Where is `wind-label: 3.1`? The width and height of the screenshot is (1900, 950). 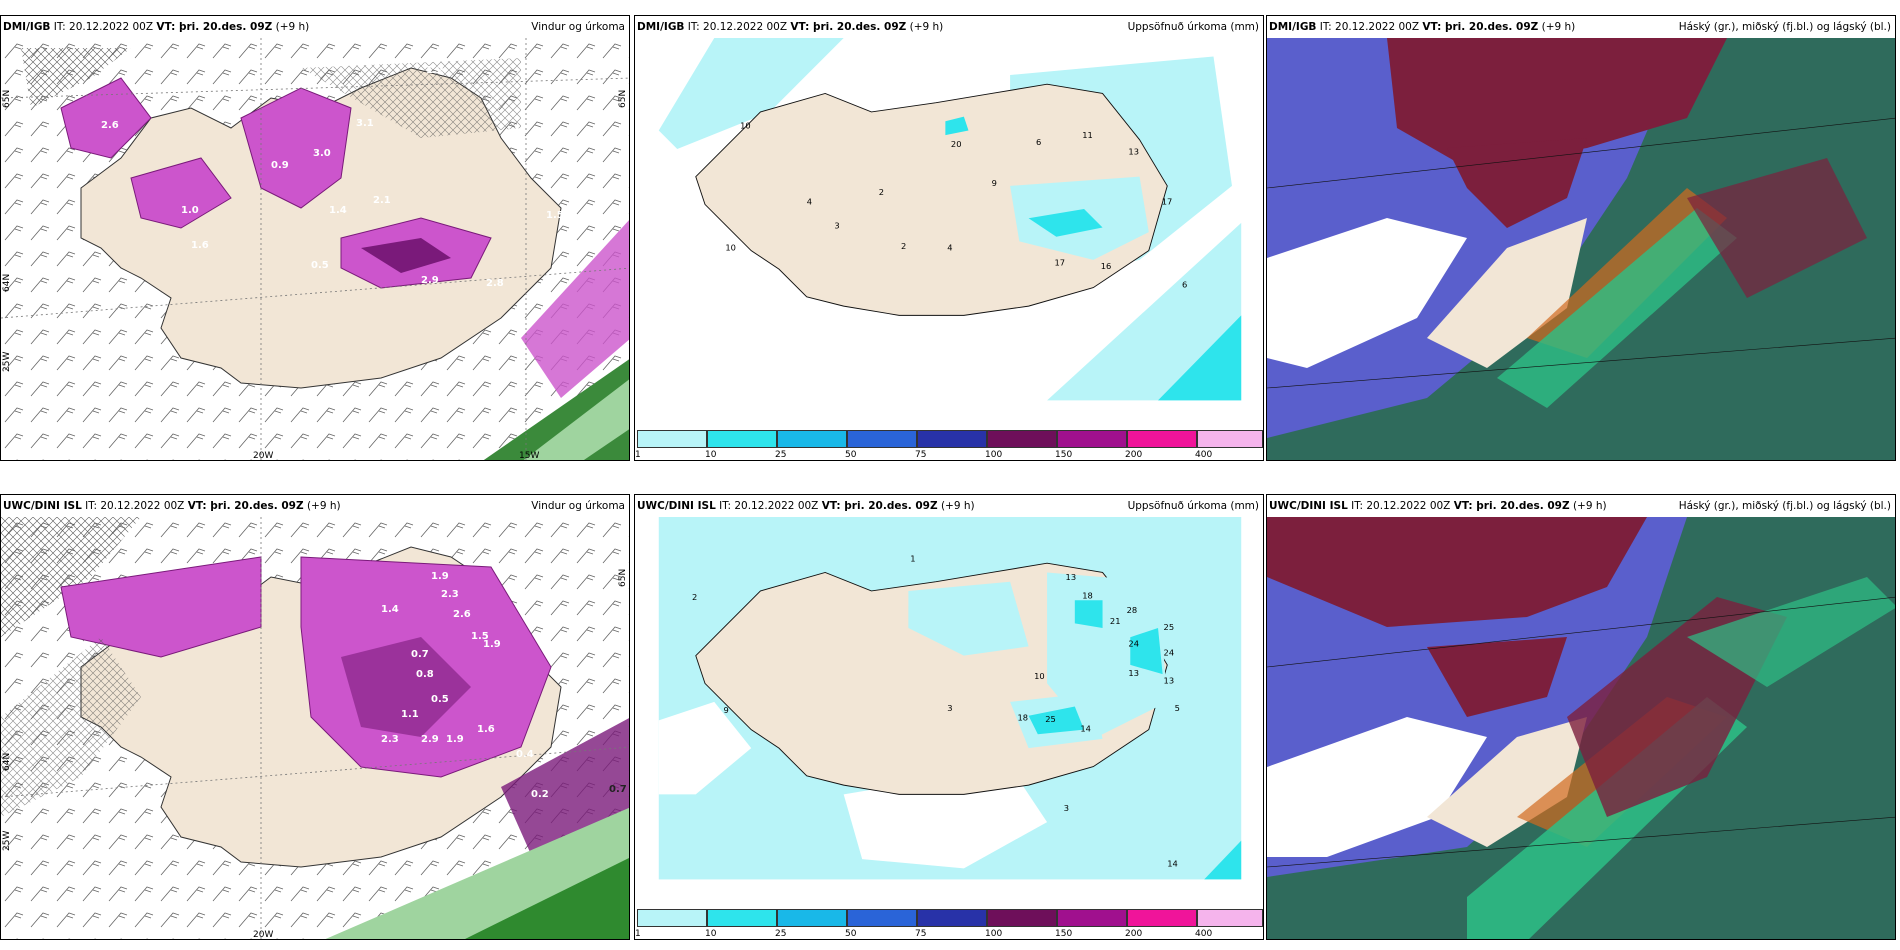 wind-label: 3.1 is located at coordinates (365, 123).